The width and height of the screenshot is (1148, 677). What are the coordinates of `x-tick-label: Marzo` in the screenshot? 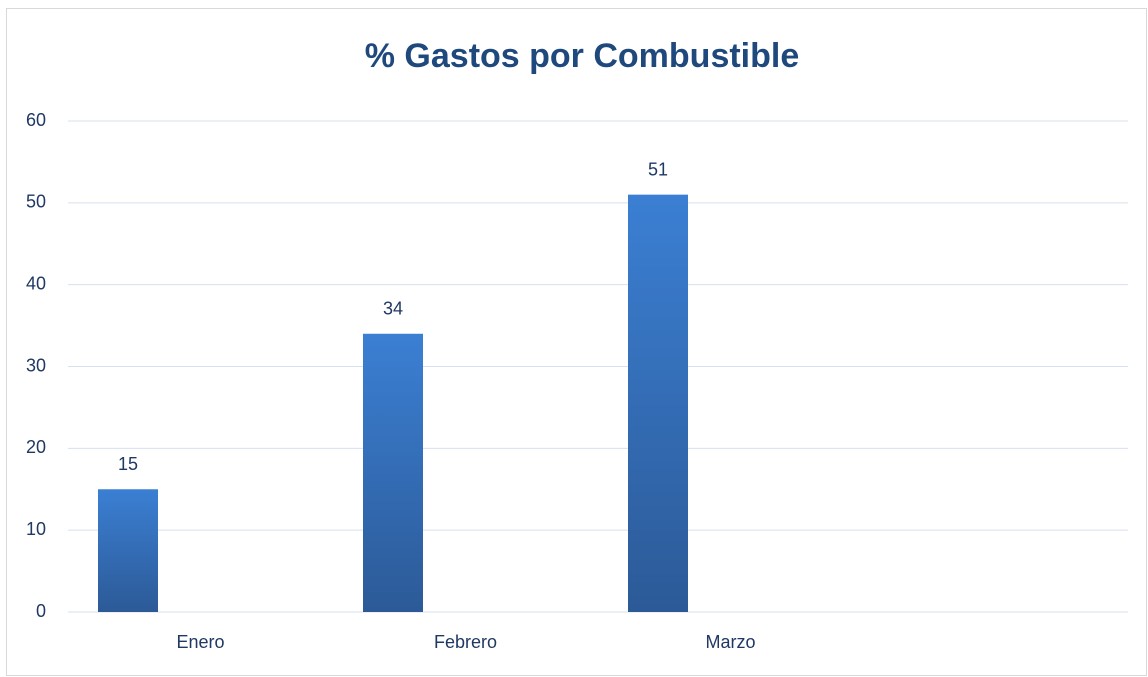 It's located at (730, 642).